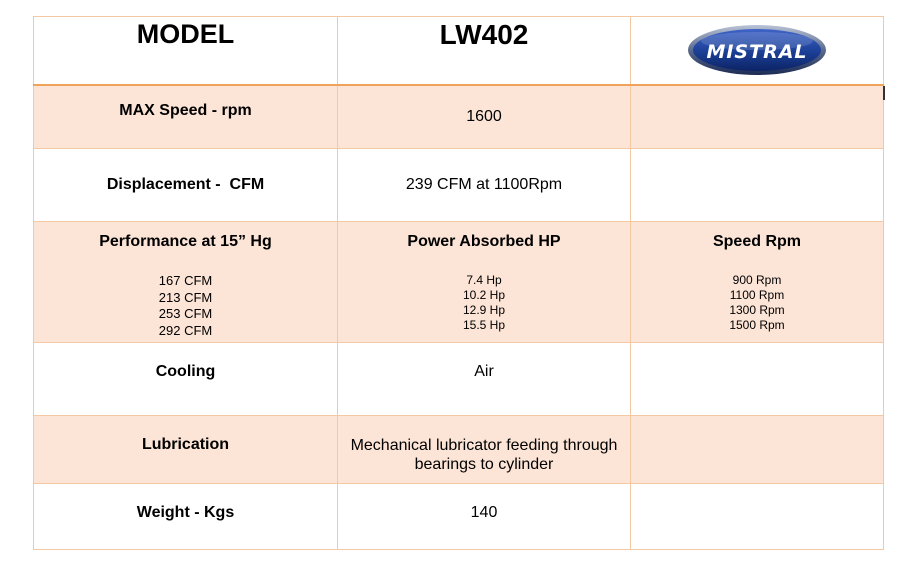 The height and width of the screenshot is (582, 900). Describe the element at coordinates (185, 313) in the screenshot. I see `cfm-item: 253 CFM` at that location.